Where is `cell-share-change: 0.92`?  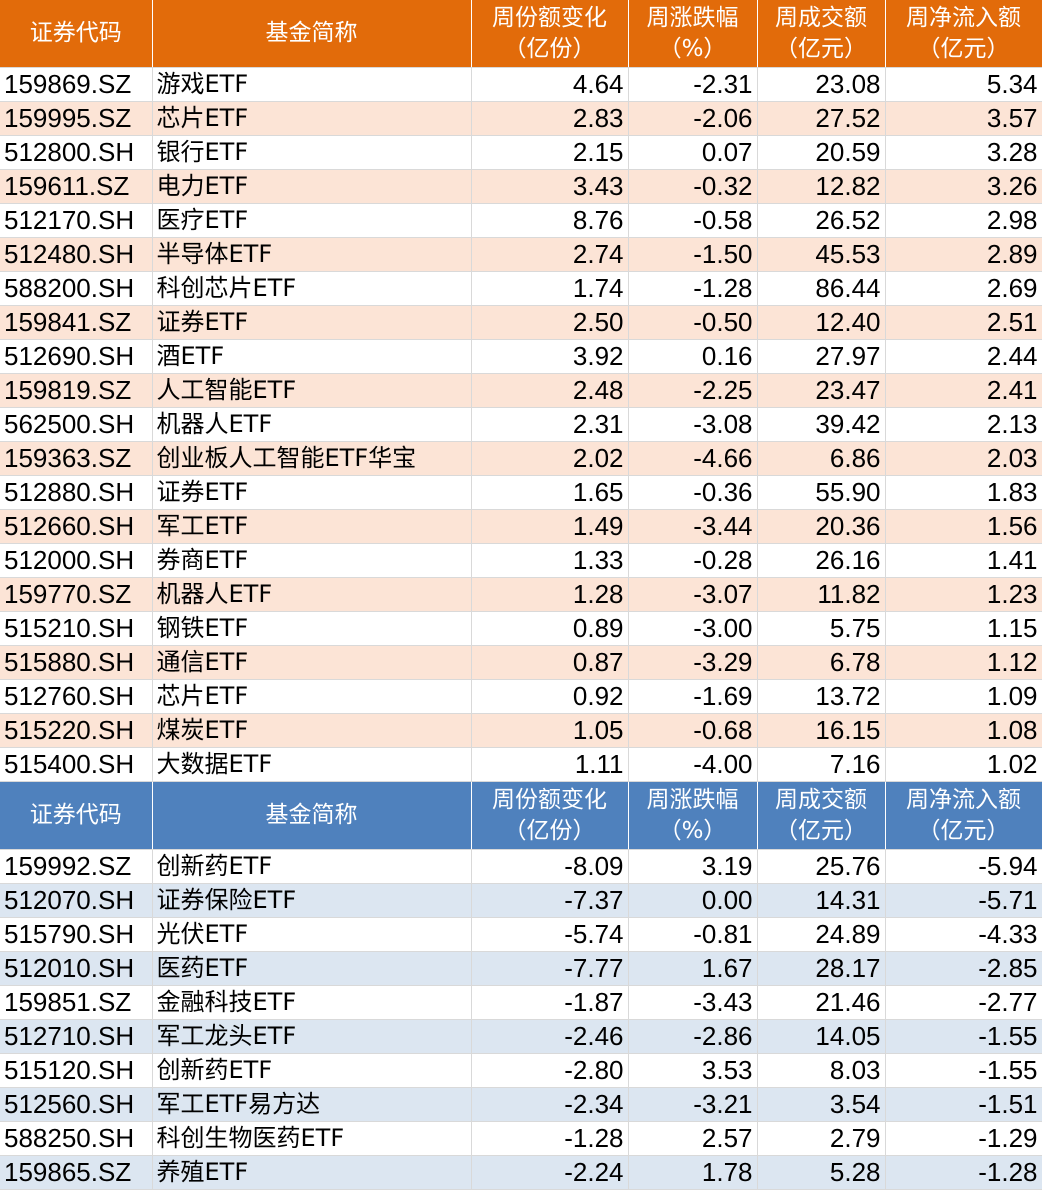
cell-share-change: 0.92 is located at coordinates (550, 696).